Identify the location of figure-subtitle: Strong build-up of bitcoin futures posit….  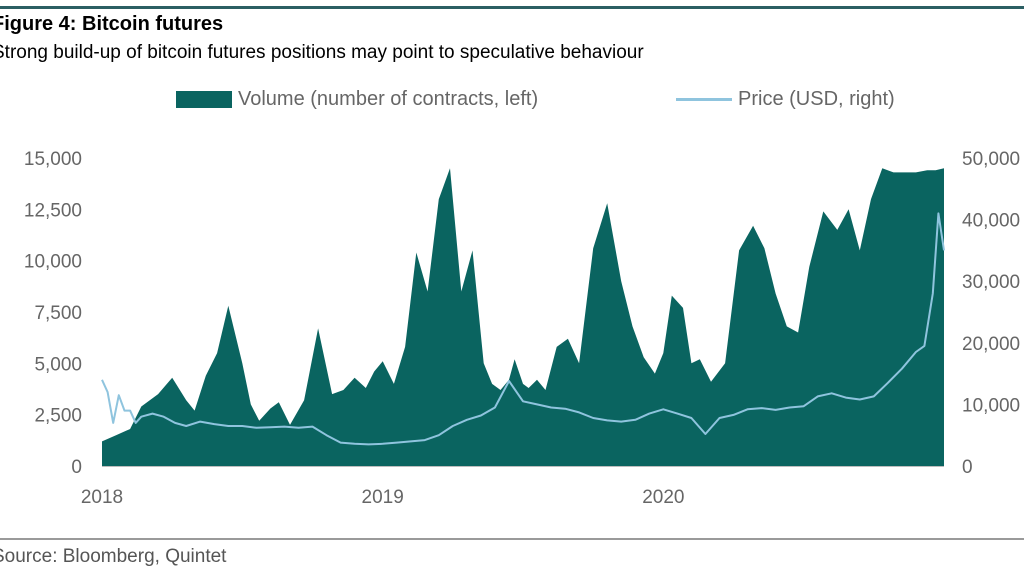
(322, 52).